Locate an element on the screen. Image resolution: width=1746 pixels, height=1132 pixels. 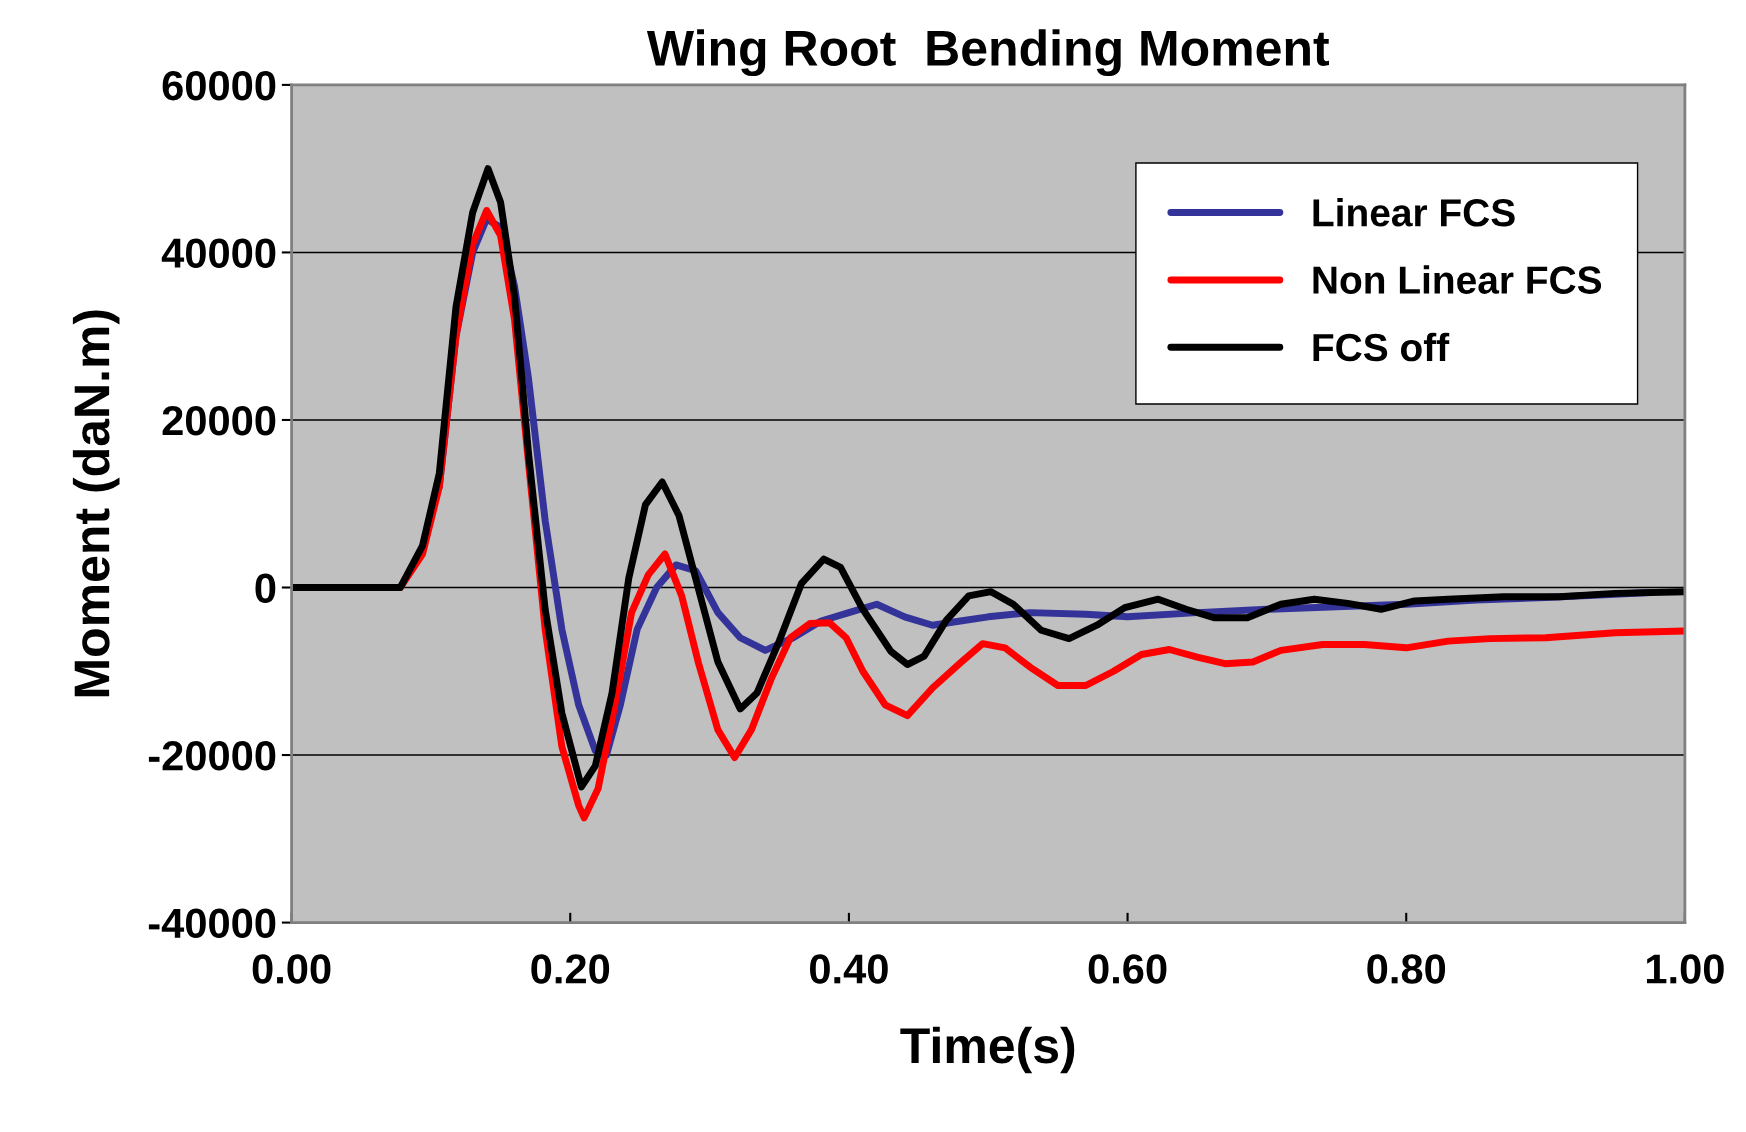
y-axis-title: Moment (daN.m) is located at coordinates (96, 503).